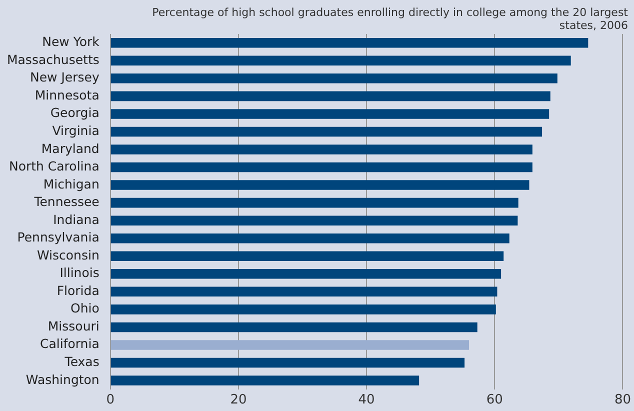 The width and height of the screenshot is (634, 411). What do you see at coordinates (238, 400) in the screenshot?
I see `x-tick-label: 20` at bounding box center [238, 400].